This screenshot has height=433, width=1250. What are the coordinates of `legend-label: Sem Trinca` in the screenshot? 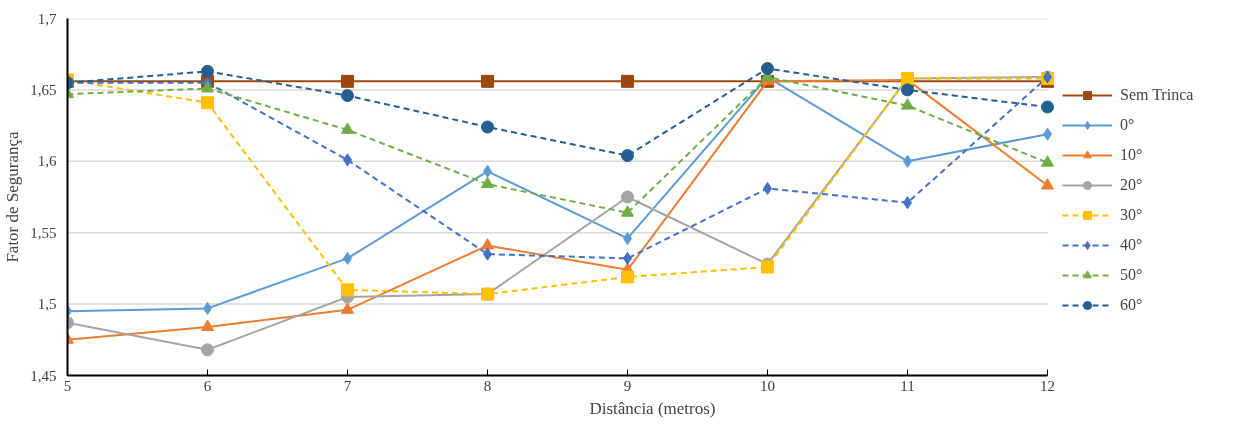 It's located at (1157, 95).